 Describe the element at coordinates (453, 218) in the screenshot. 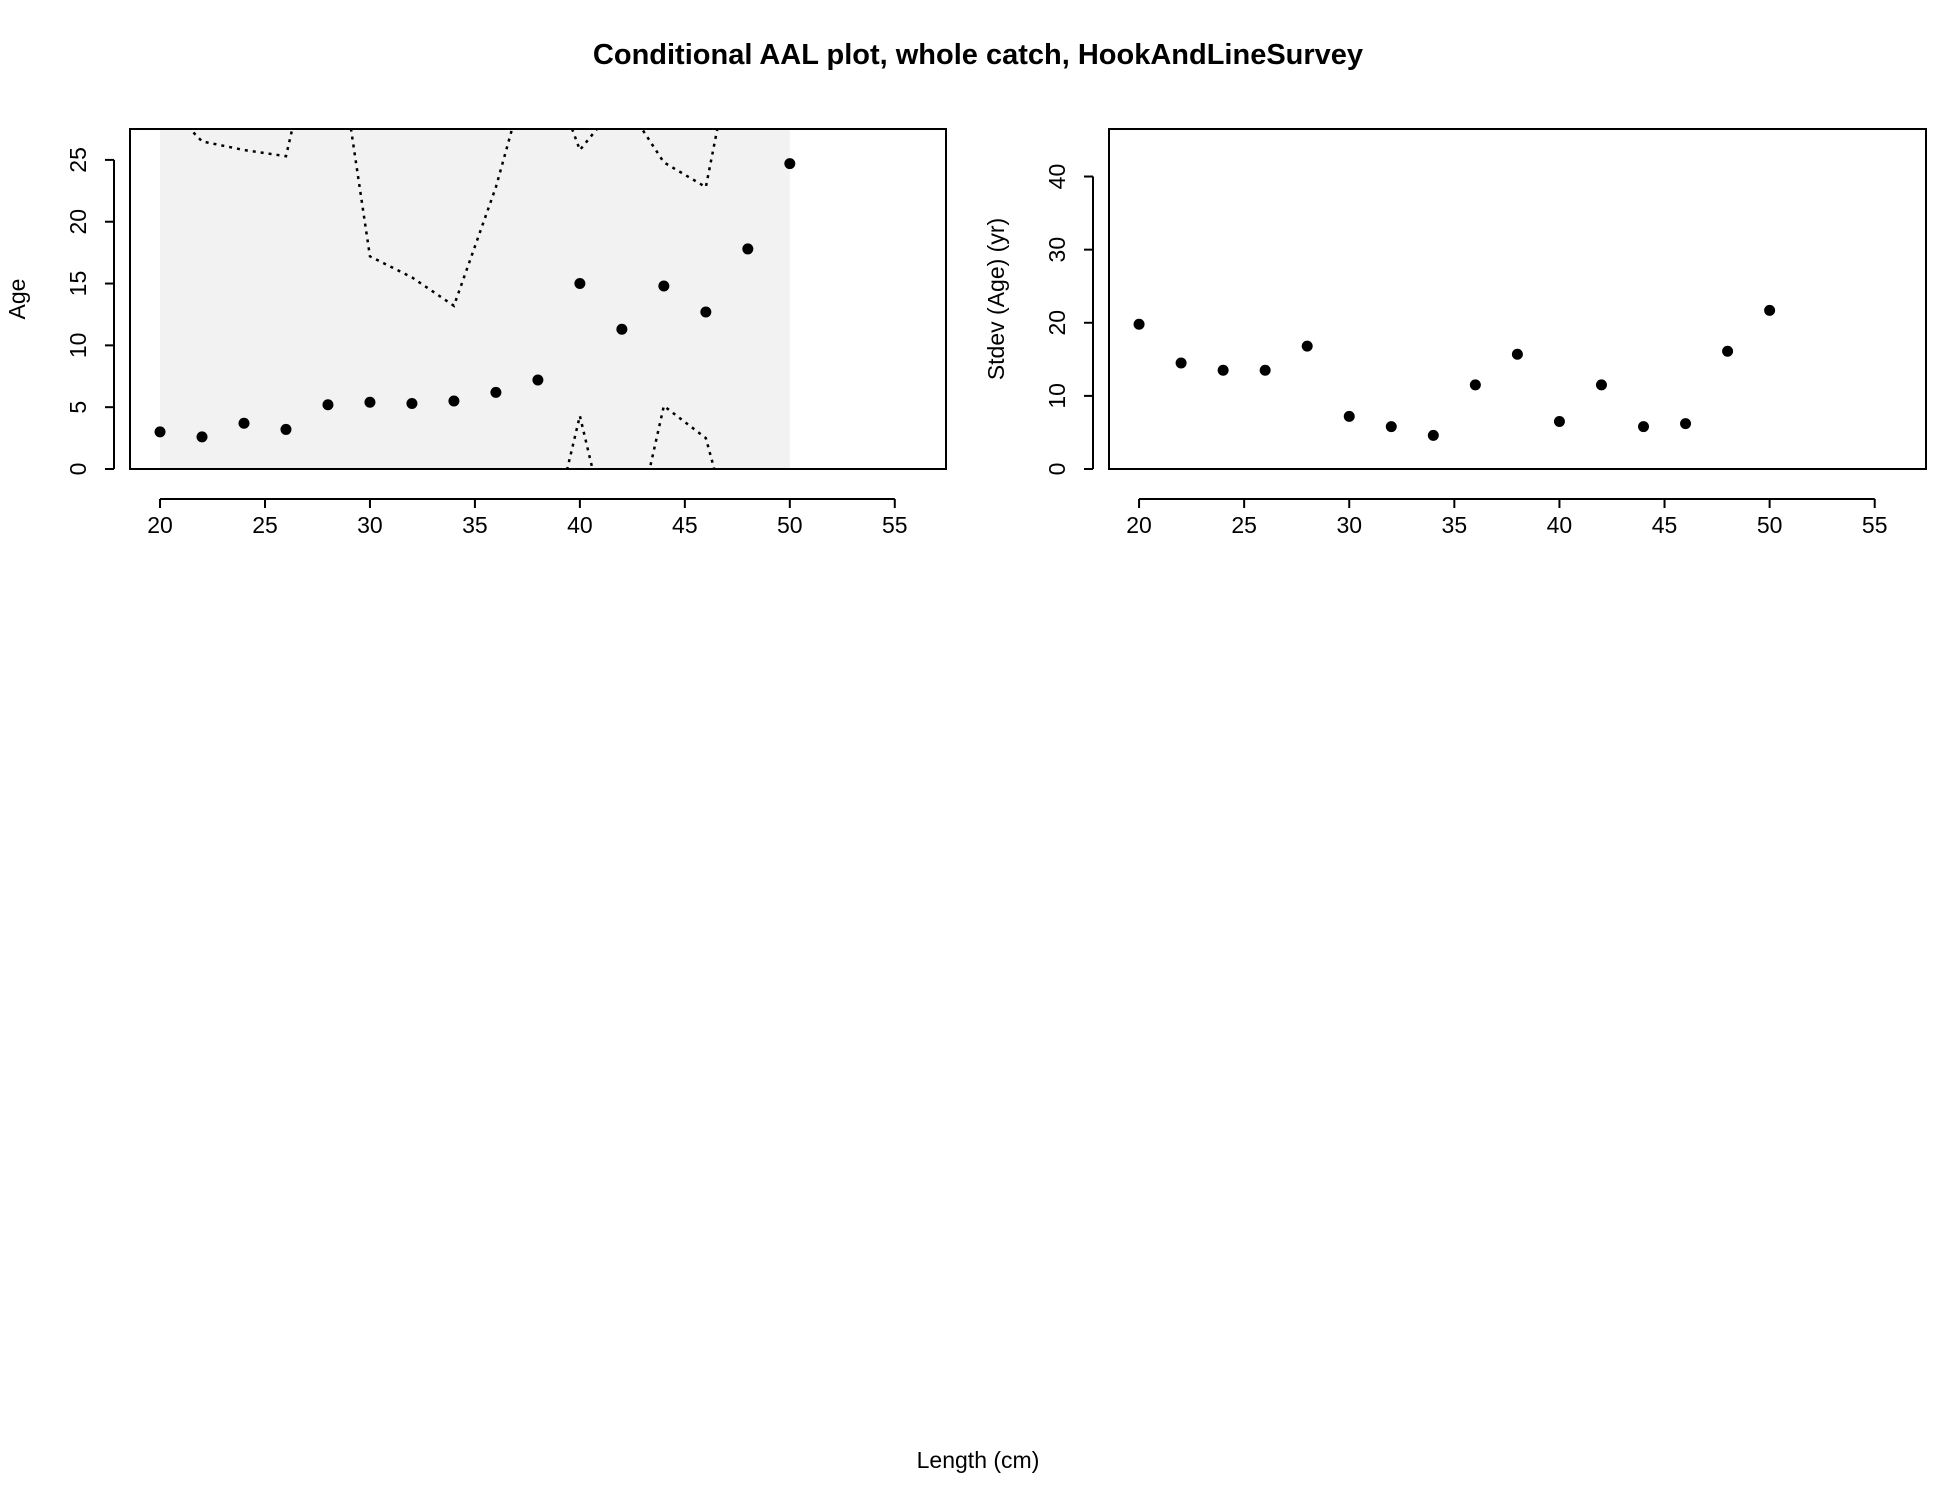

I see `dotted-line` at that location.